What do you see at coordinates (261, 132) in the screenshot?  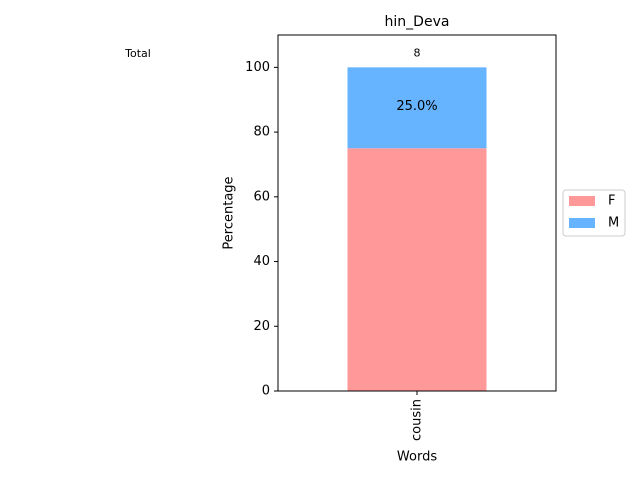 I see `y-tick-label: 80` at bounding box center [261, 132].